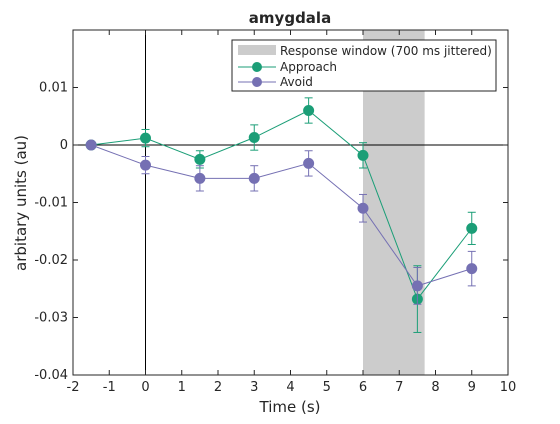 The width and height of the screenshot is (560, 424). Describe the element at coordinates (254, 387) in the screenshot. I see `x-tick-label: 3` at that location.